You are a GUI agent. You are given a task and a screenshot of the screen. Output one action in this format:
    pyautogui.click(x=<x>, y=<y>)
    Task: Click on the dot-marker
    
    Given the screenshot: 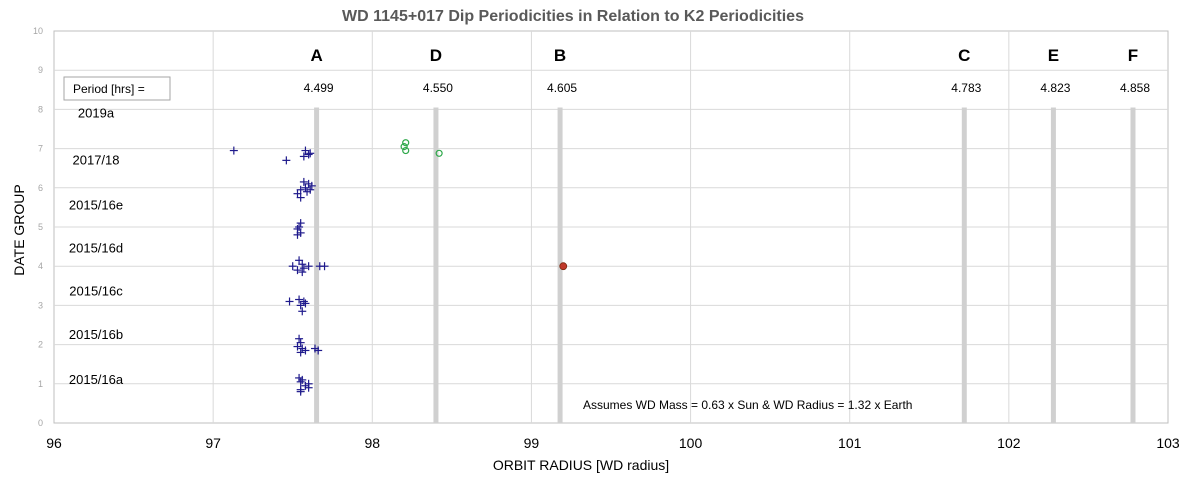 What is the action you would take?
    pyautogui.click(x=563, y=266)
    